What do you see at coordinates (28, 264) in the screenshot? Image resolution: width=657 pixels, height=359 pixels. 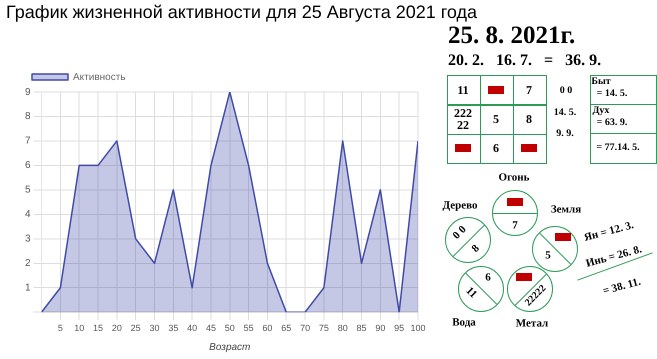 I see `y-tick-label: 2` at bounding box center [28, 264].